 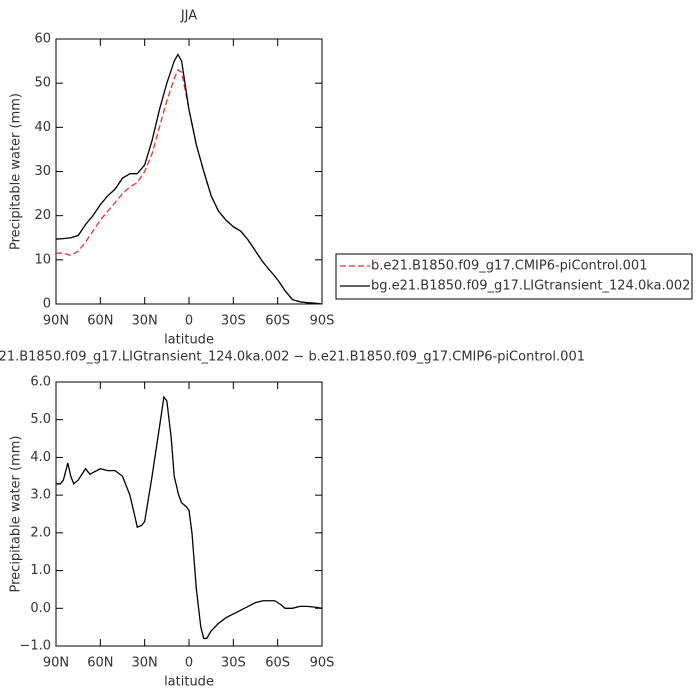 What do you see at coordinates (514, 276) in the screenshot?
I see `legend-box` at bounding box center [514, 276].